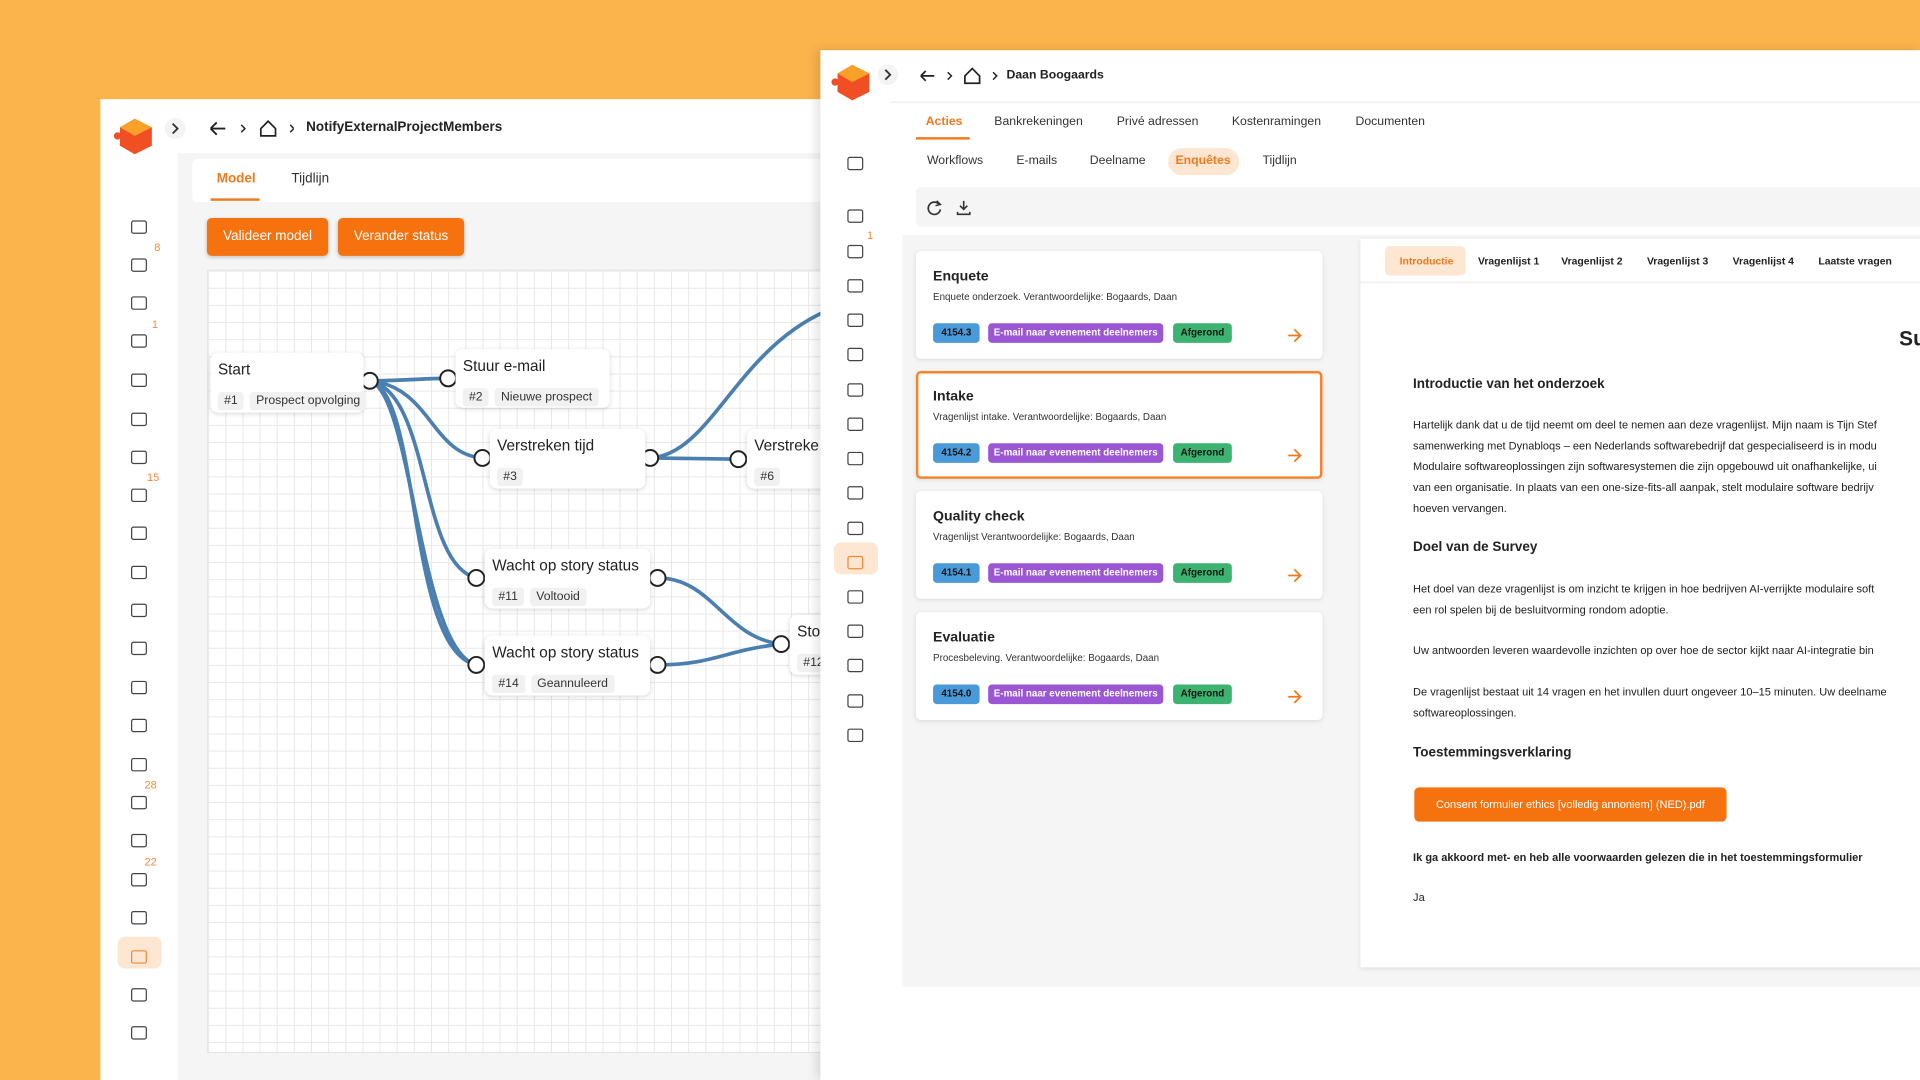 The image size is (1920, 1080). I want to click on node-title: Start, so click(234, 370).